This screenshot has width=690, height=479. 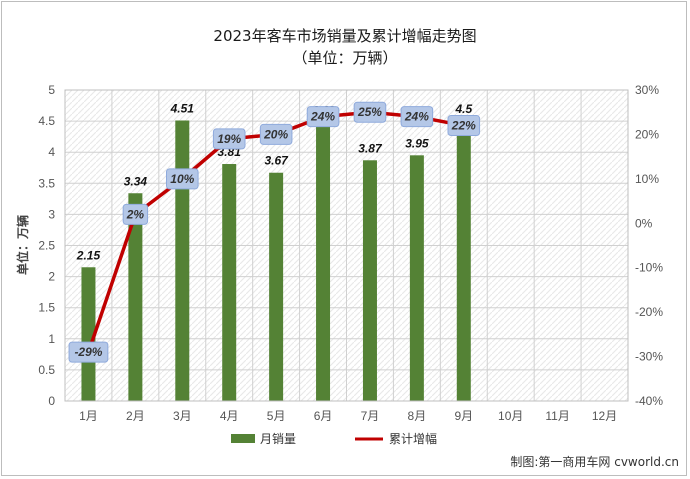 What do you see at coordinates (649, 357) in the screenshot?
I see `y2-tick-label: -30%` at bounding box center [649, 357].